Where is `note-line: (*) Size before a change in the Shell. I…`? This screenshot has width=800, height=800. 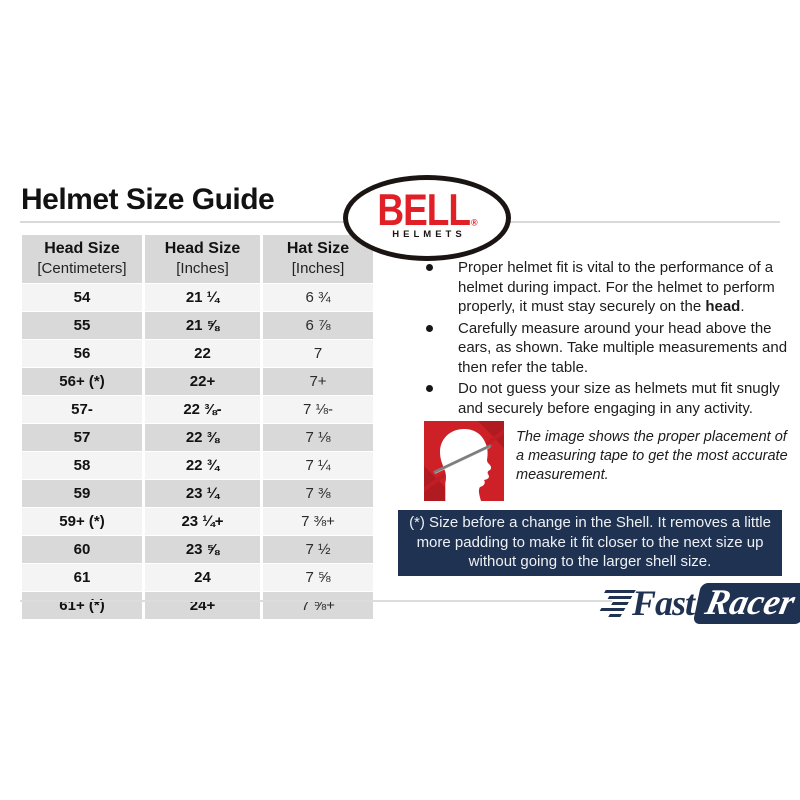
note-line: (*) Size before a change in the Shell. I… is located at coordinates (590, 522).